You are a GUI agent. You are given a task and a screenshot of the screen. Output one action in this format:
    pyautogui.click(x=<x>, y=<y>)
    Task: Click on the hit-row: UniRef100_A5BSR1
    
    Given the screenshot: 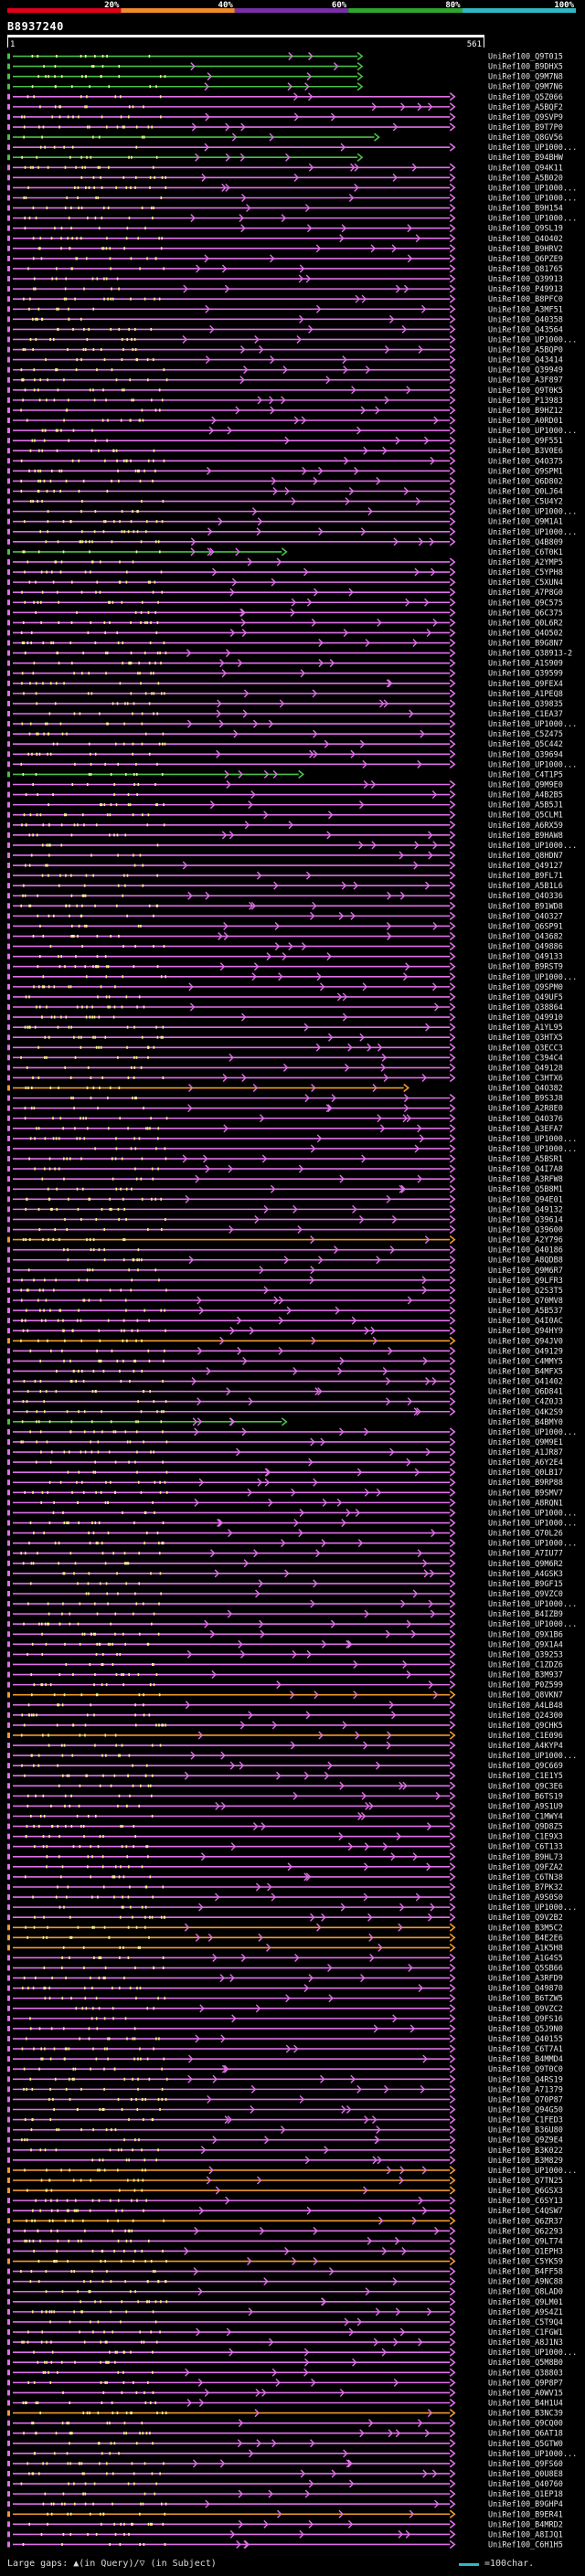 What is the action you would take?
    pyautogui.click(x=285, y=1159)
    